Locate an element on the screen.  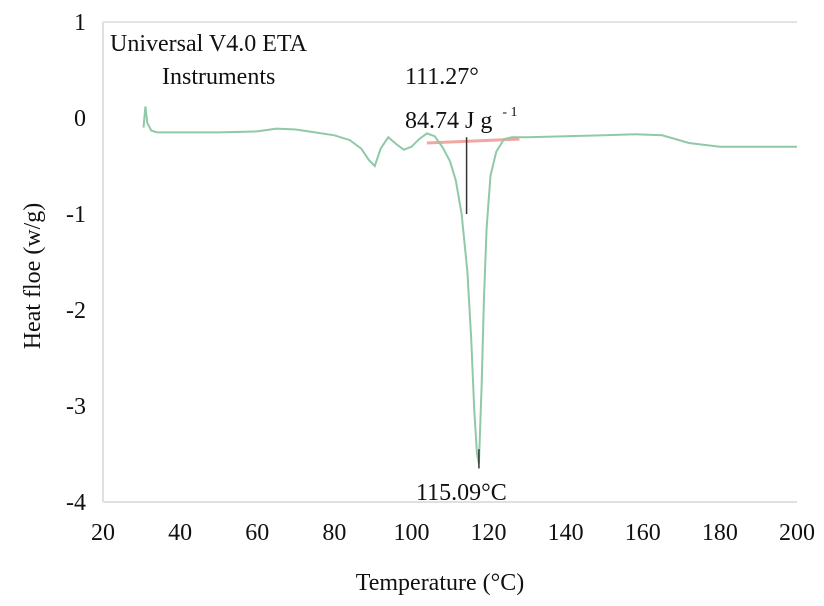
x-tick-label: 160 is located at coordinates (643, 533).